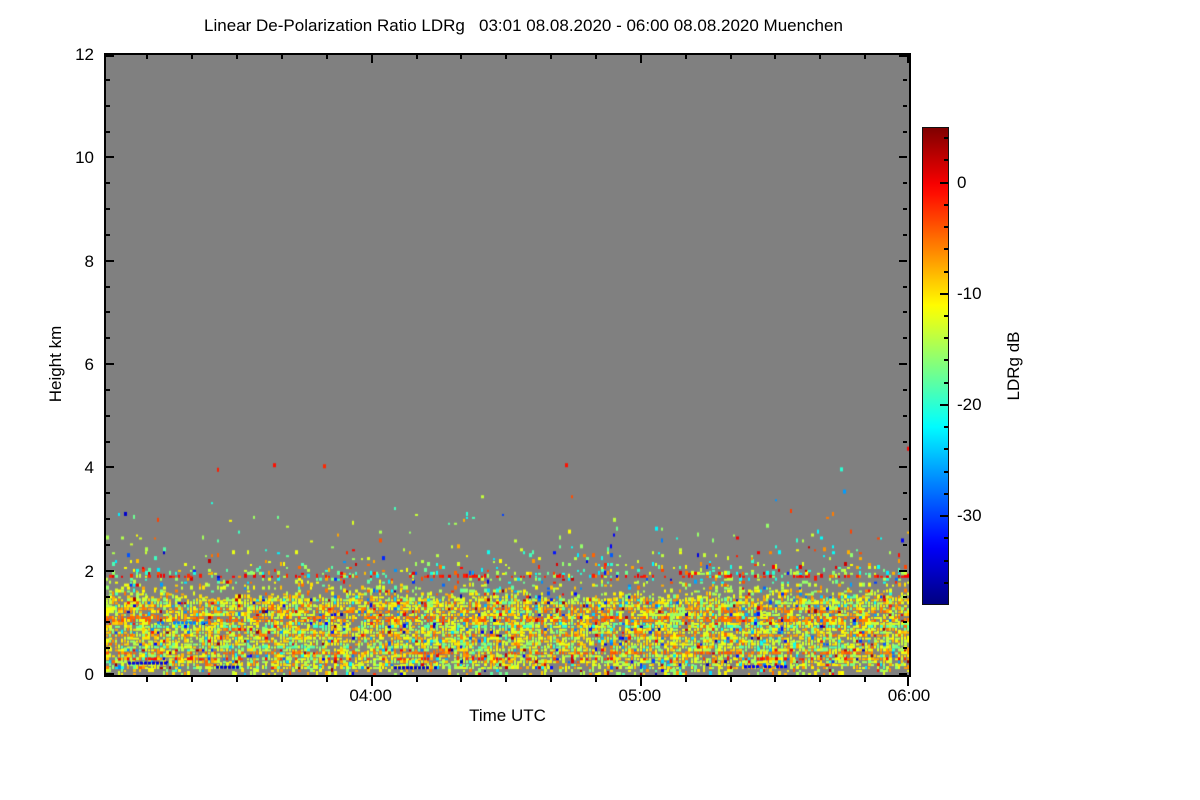 Image resolution: width=1200 pixels, height=800 pixels. I want to click on x-axis-label: Time UTC, so click(507, 715).